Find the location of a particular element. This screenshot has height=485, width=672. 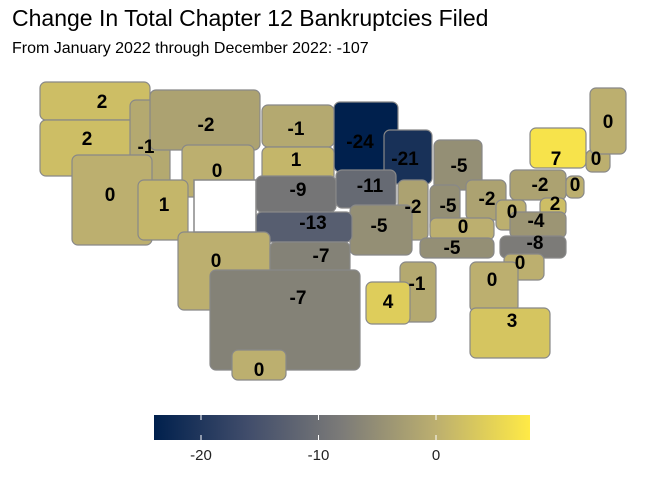

colorbar-tick-label: -10 is located at coordinates (319, 455).